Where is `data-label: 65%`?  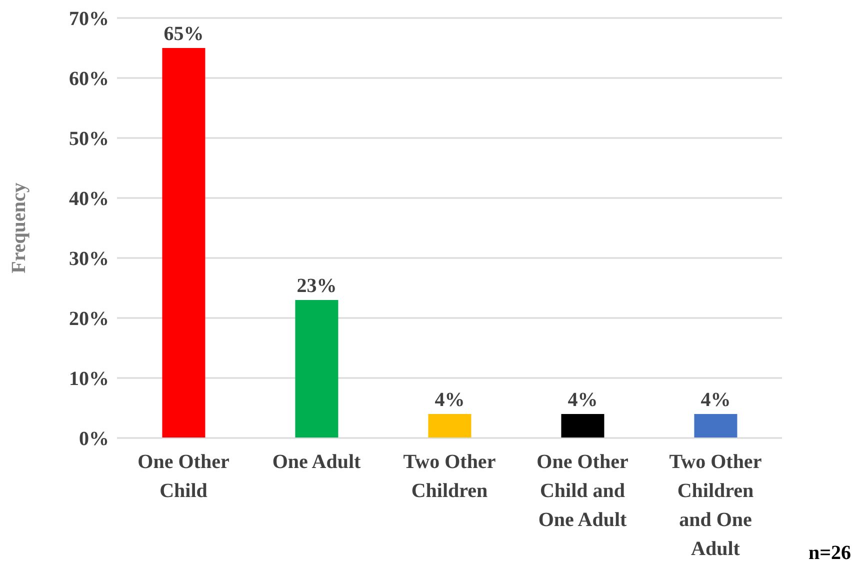
data-label: 65% is located at coordinates (184, 34).